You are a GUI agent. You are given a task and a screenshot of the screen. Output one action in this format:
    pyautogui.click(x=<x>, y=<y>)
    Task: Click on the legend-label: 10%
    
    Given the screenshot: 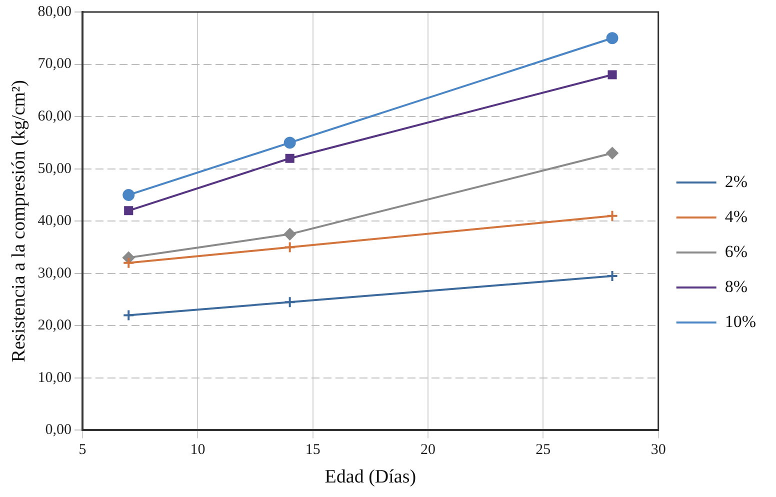 What is the action you would take?
    pyautogui.click(x=740, y=321)
    